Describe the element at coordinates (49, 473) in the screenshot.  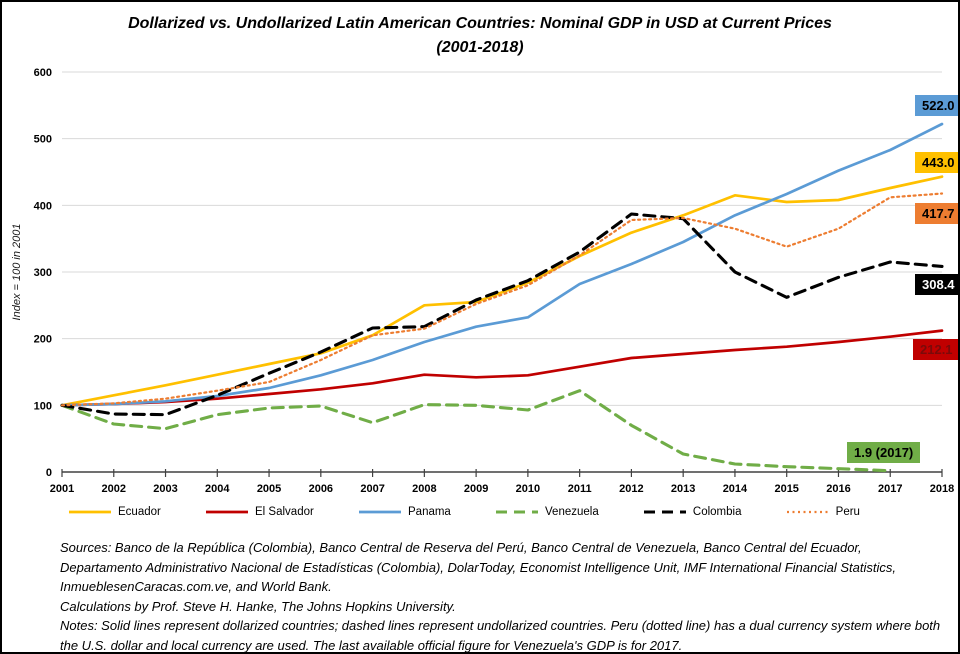
I see `y-tick-label: 0` at that location.